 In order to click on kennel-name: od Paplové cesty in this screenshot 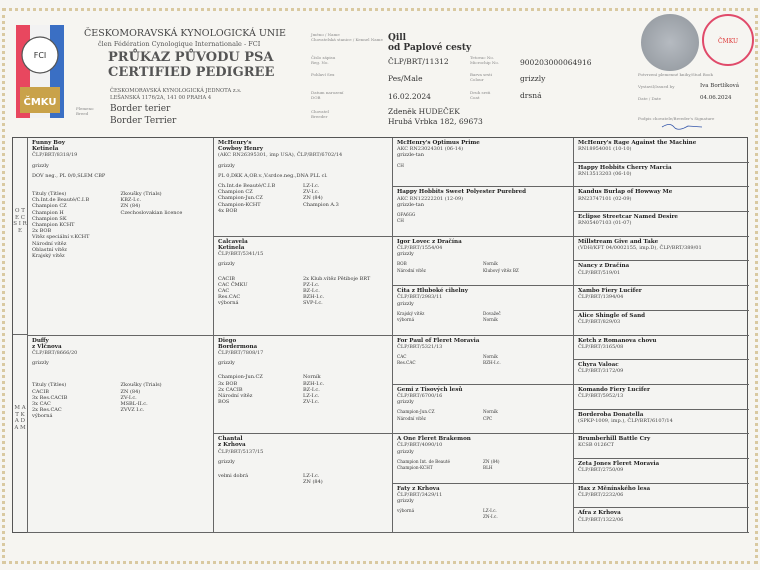, I will do `click(430, 48)`.